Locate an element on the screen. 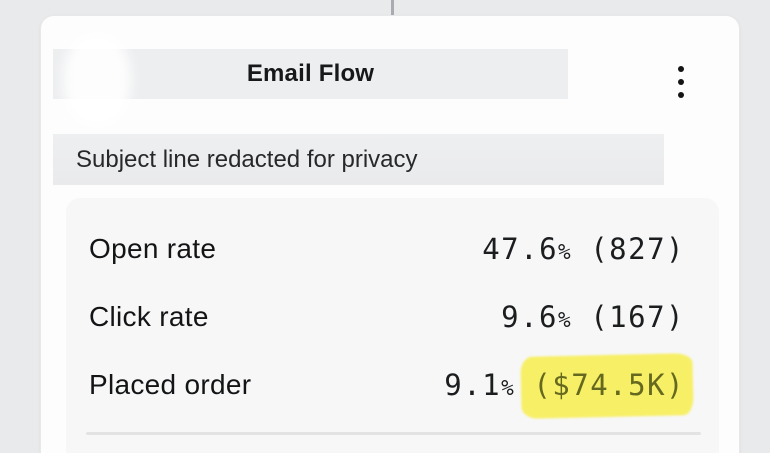 Image resolution: width=770 pixels, height=453 pixels. stat-label: Click rate is located at coordinates (149, 316).